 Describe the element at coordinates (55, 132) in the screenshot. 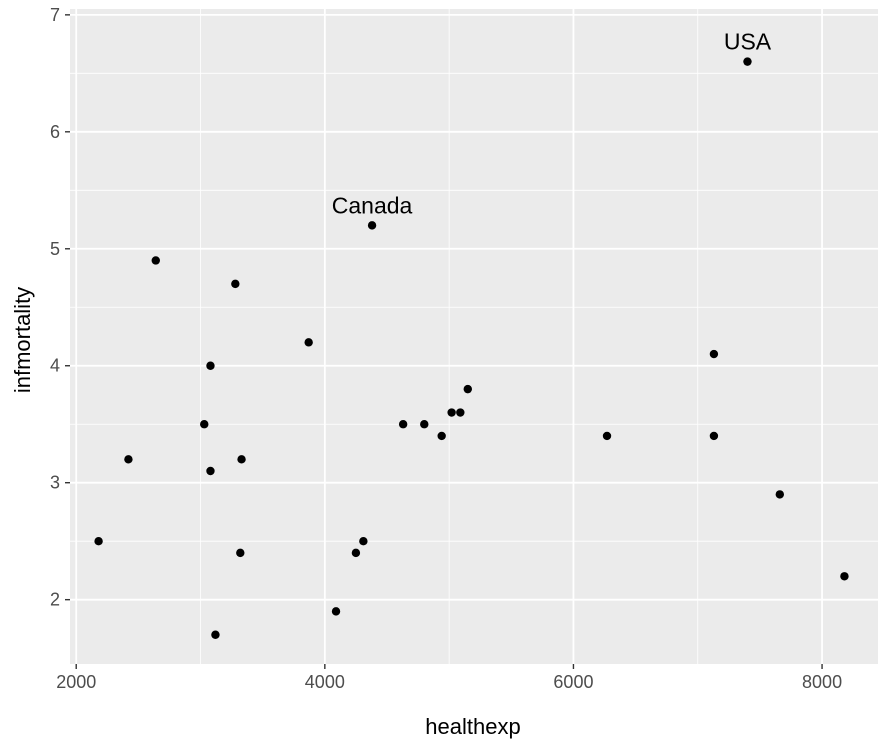

I see `y-tick-label: 6` at that location.